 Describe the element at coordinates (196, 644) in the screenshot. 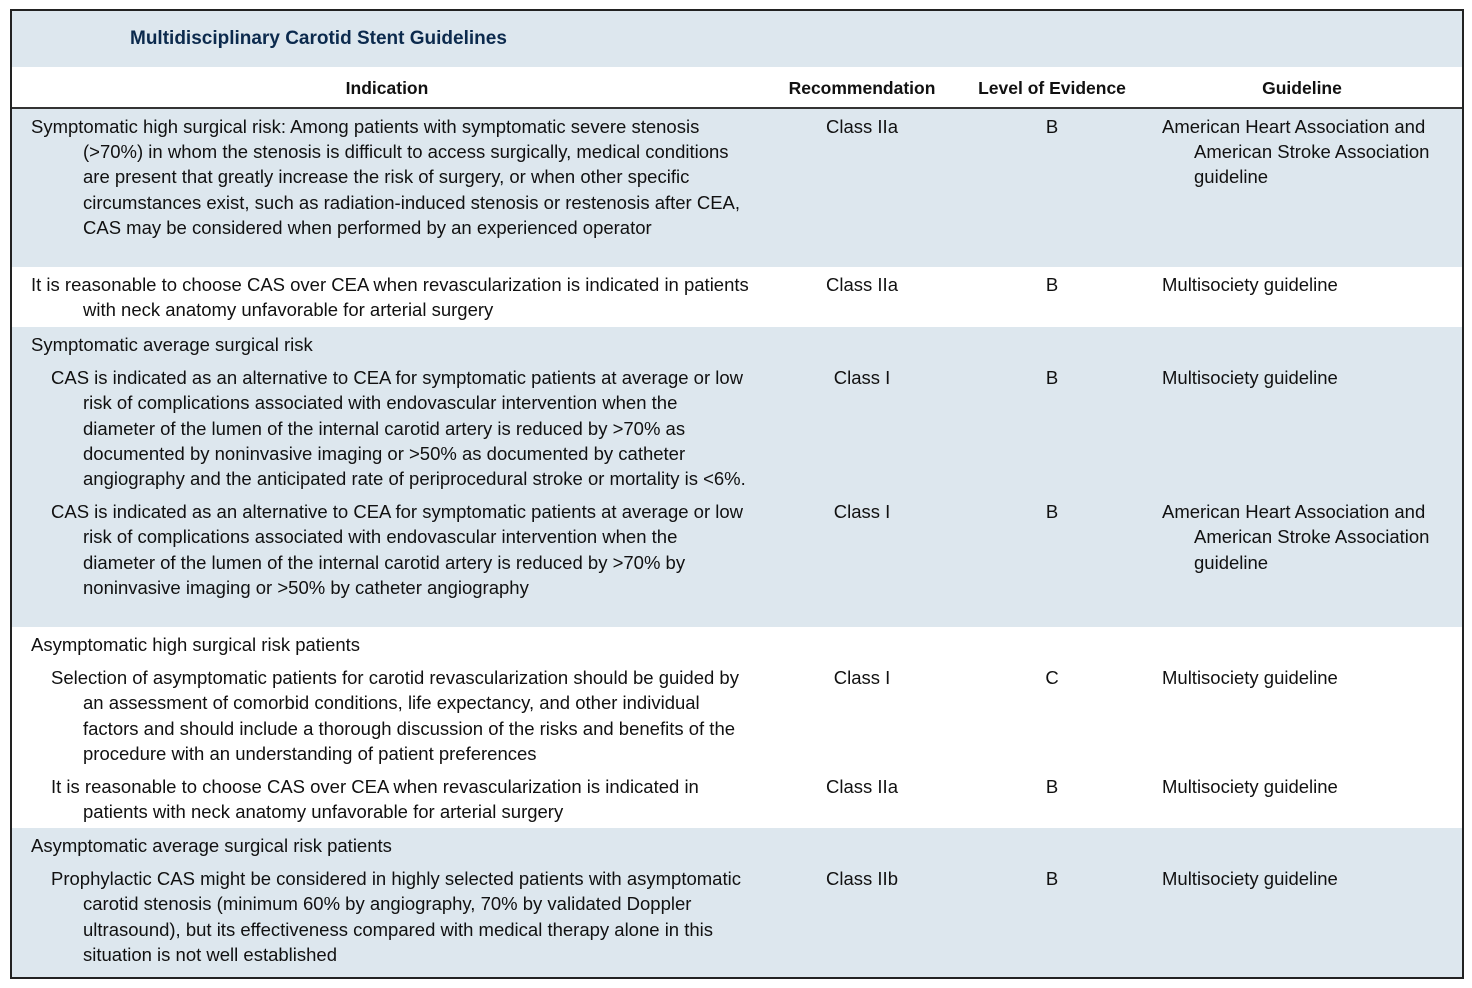

I see `group-heading: Asymptomatic high surgical risk patients` at that location.